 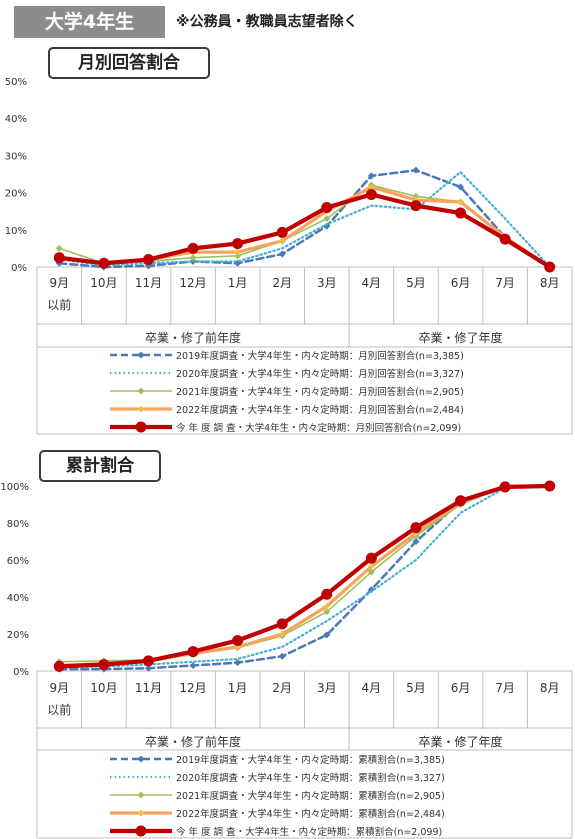 What do you see at coordinates (461, 741) in the screenshot?
I see `cumulative-group-label: 卒業・修了年度` at bounding box center [461, 741].